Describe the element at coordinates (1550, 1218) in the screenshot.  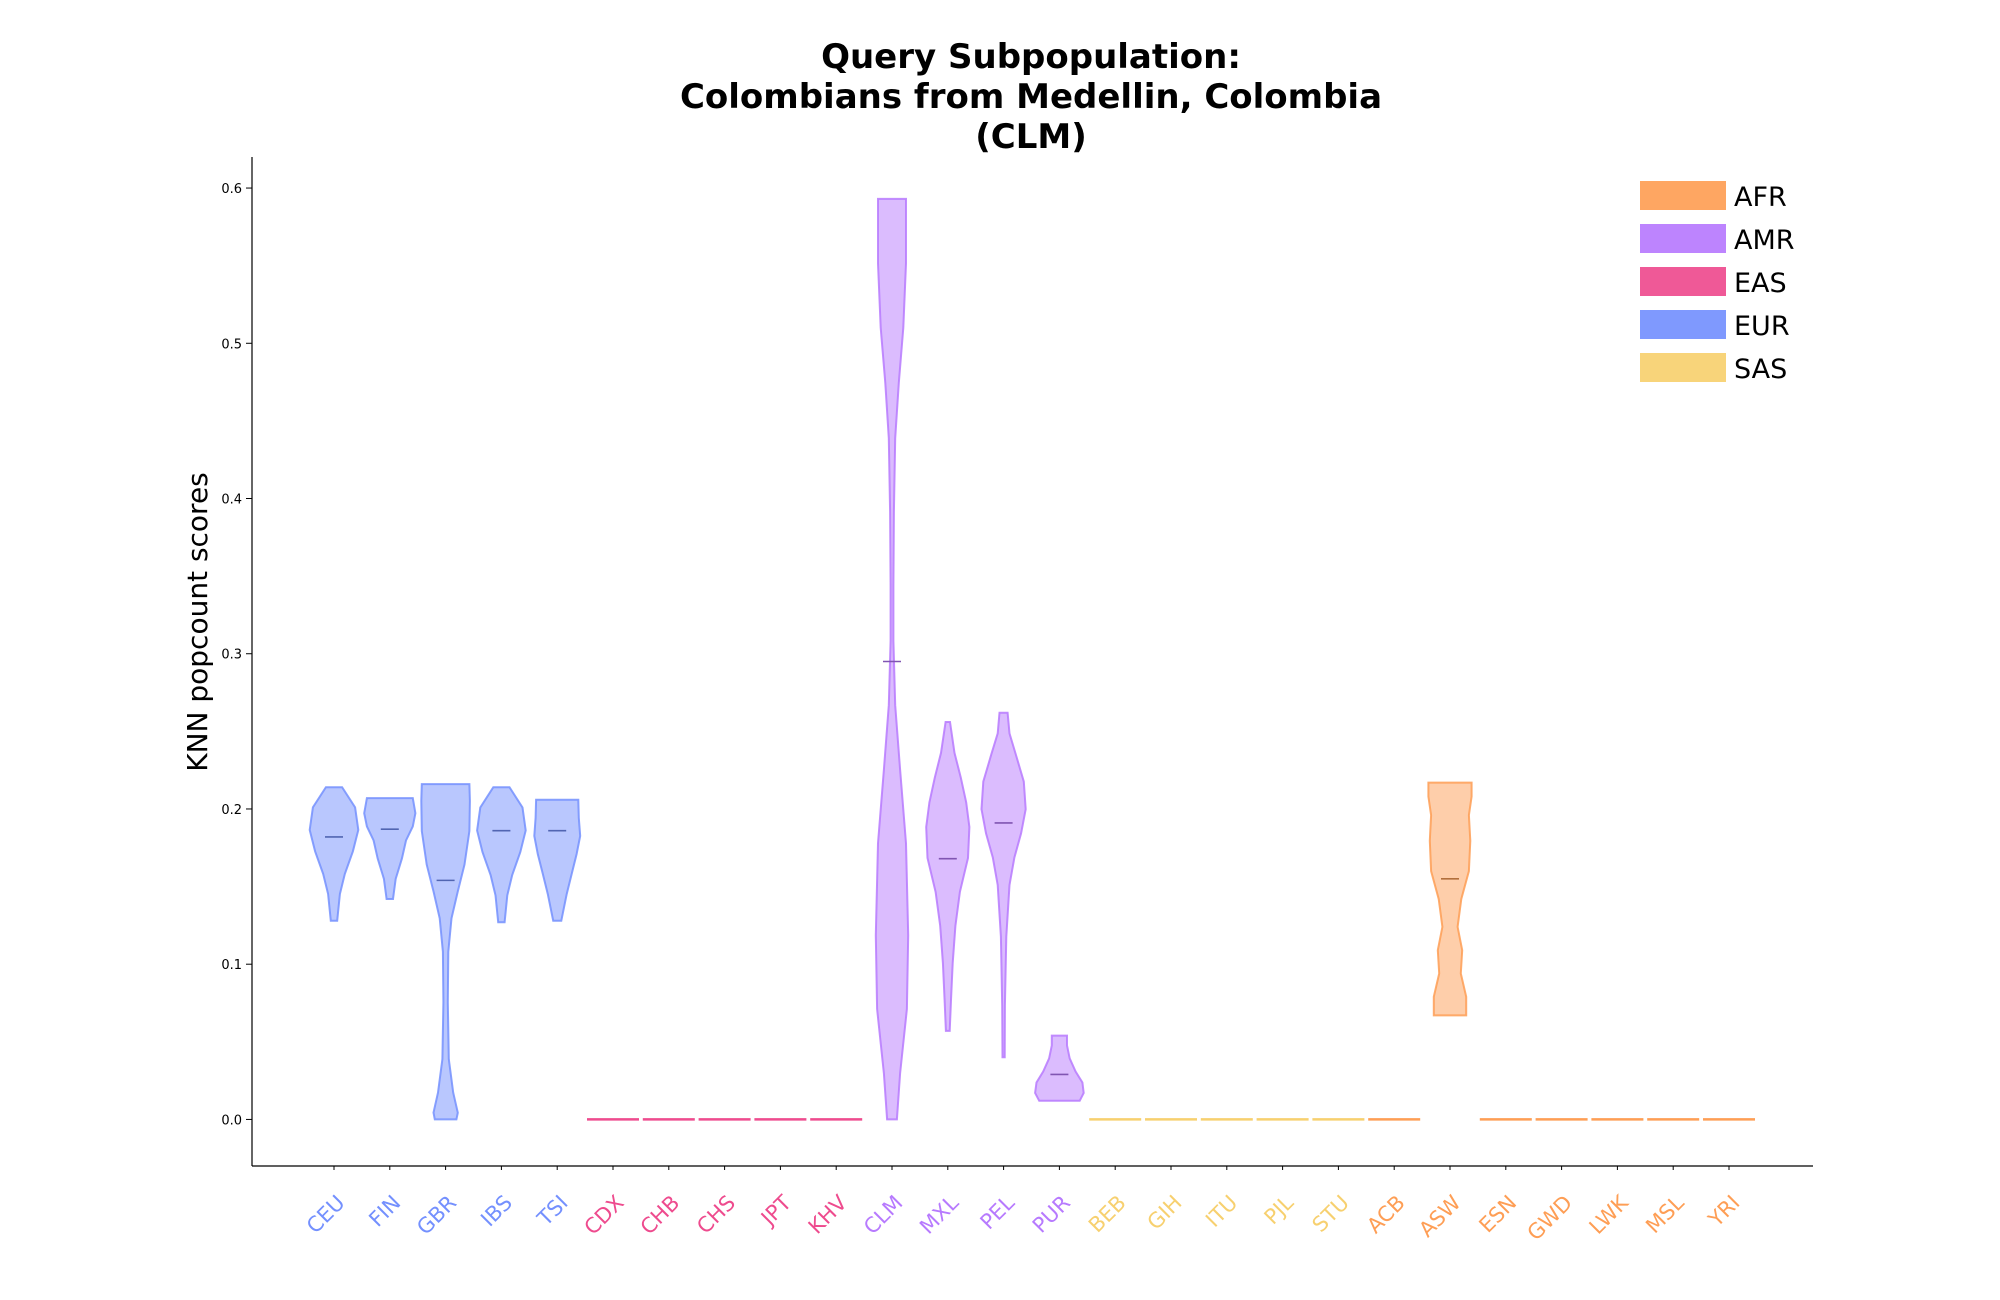
I see `x-tick-label: GWD` at that location.